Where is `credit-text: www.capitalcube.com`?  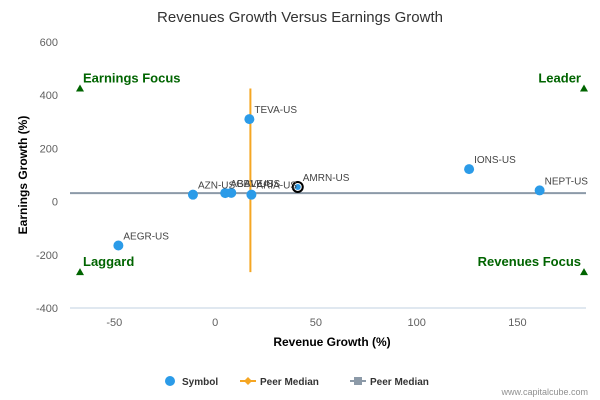
credit-text: www.capitalcube.com is located at coordinates (544, 392).